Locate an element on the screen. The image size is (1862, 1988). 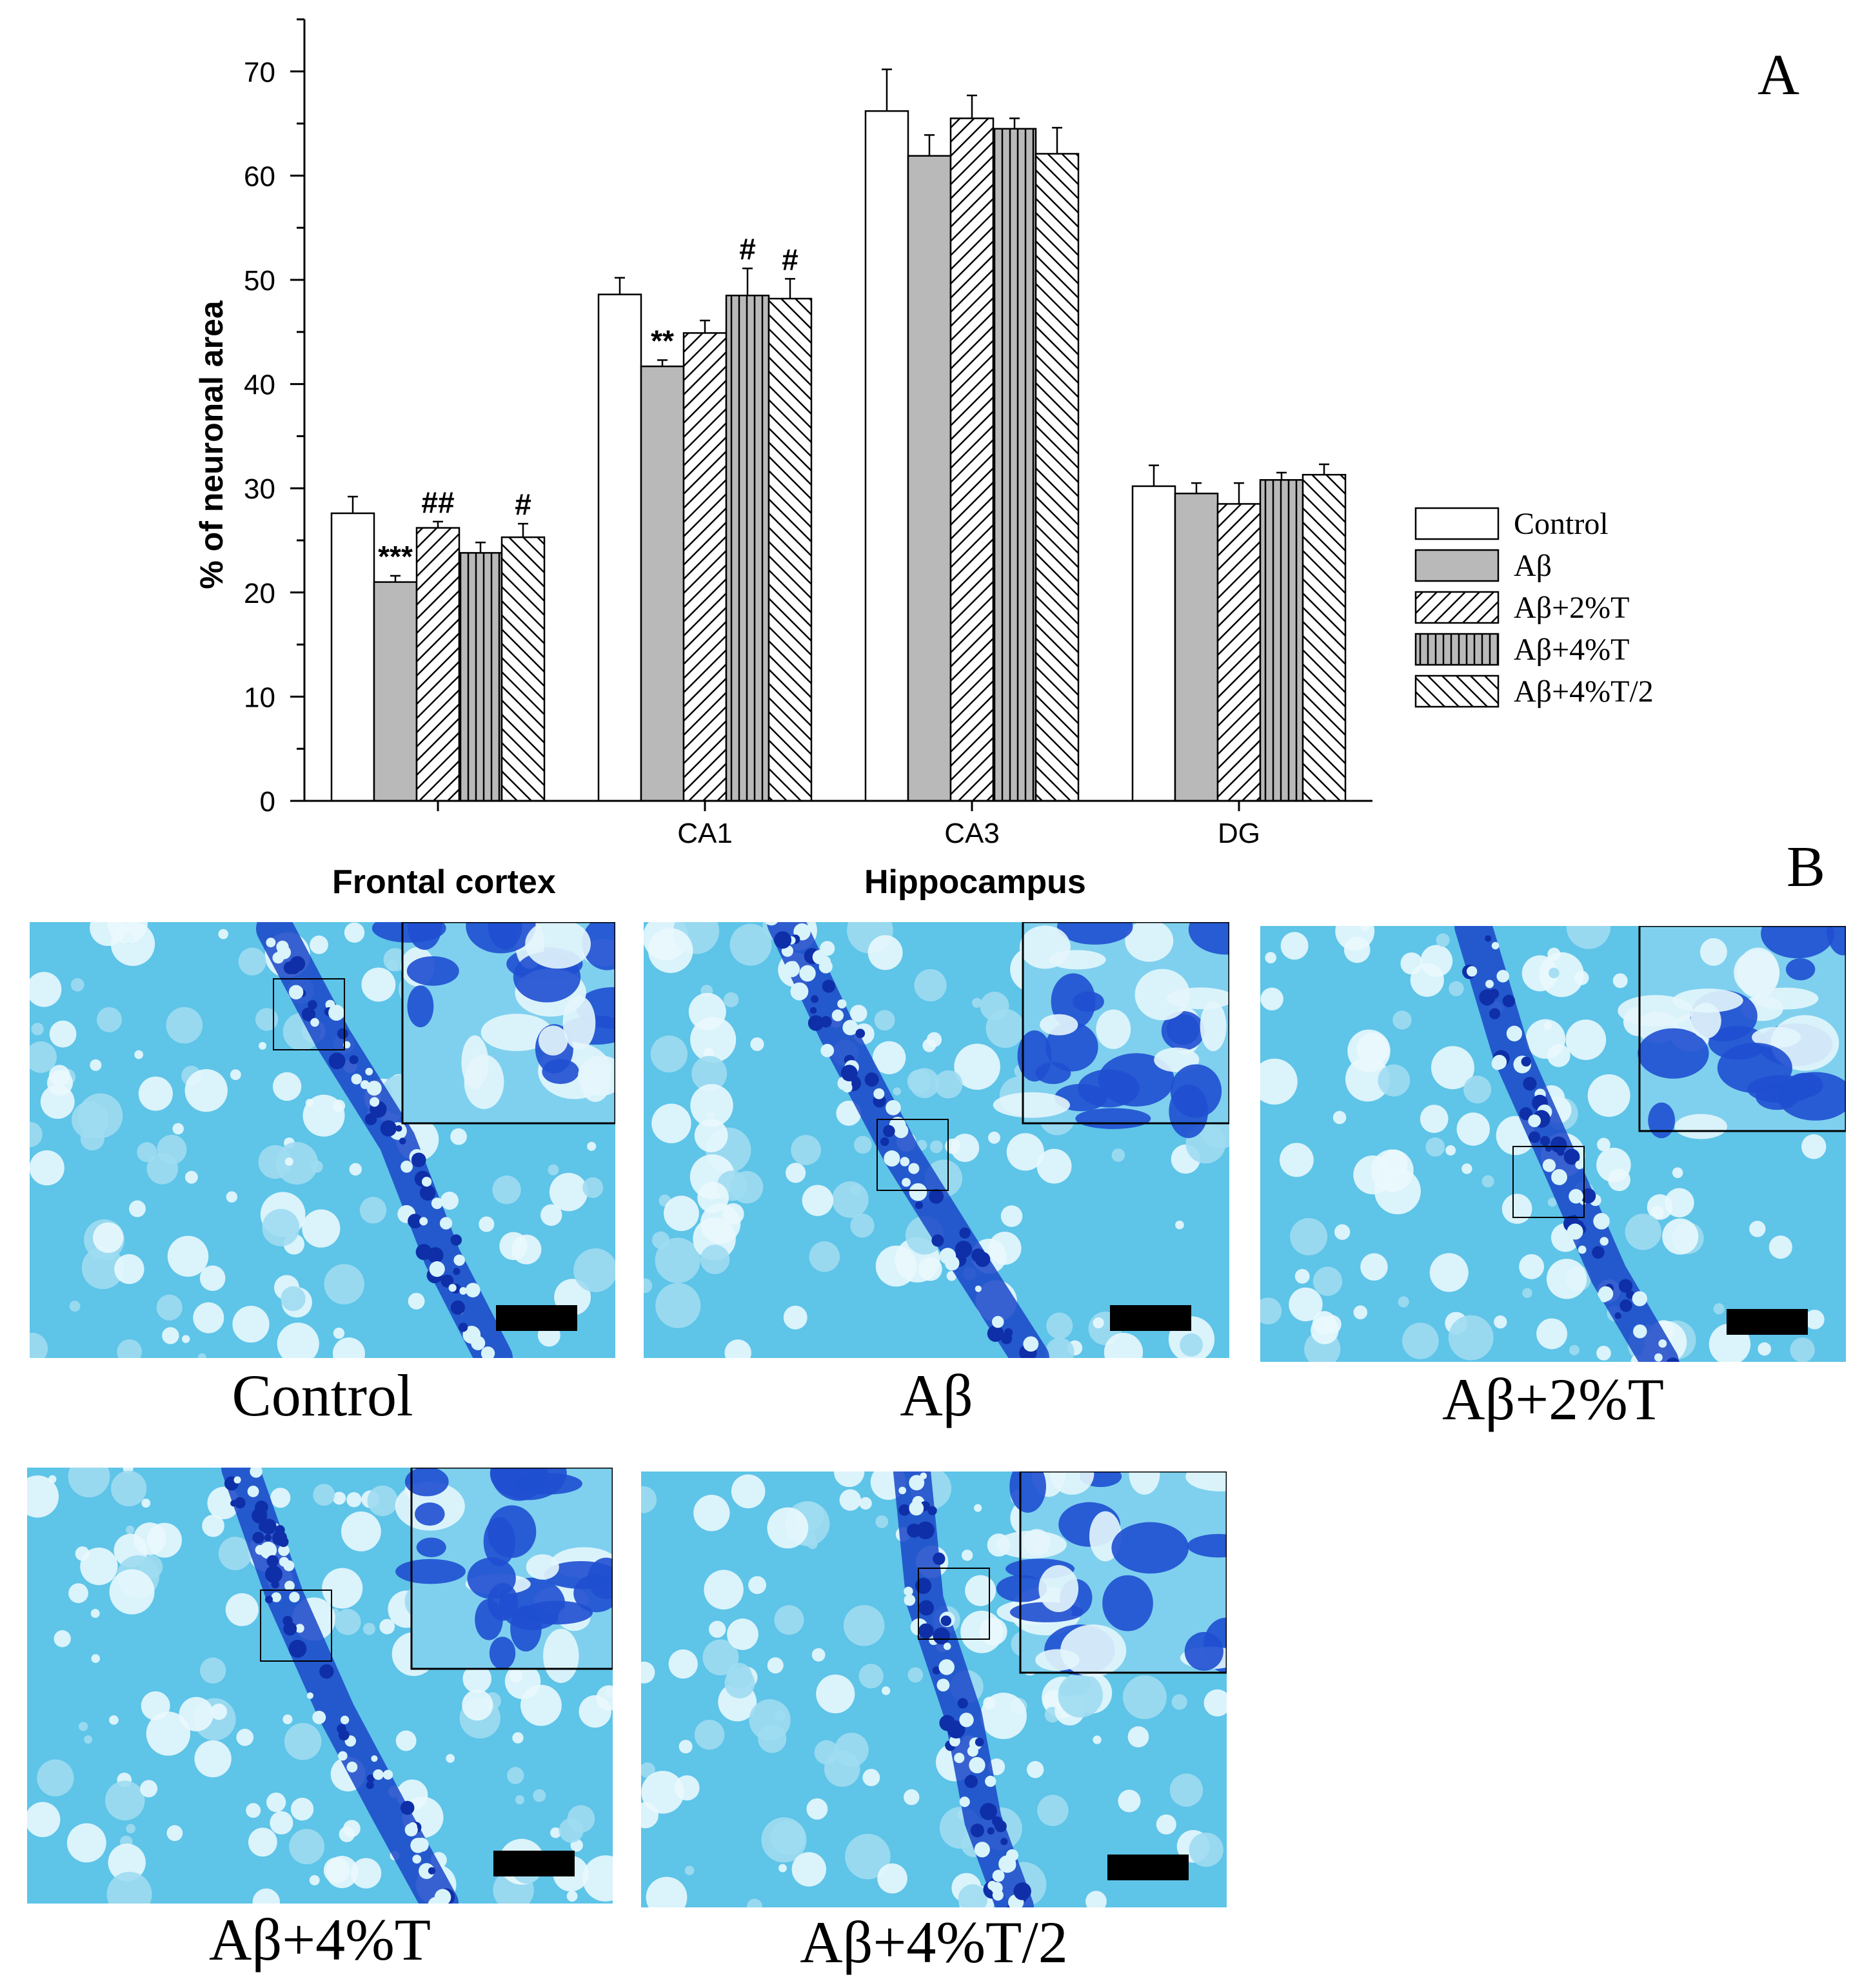
region-label-hippocampus: Hippocampus is located at coordinates (975, 882).